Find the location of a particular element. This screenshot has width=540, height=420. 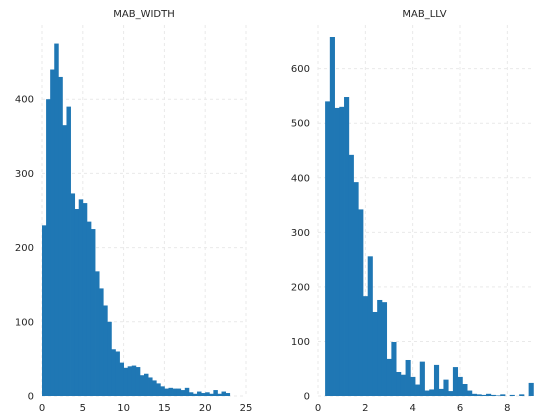

x-tick-label: 25 is located at coordinates (246, 408).